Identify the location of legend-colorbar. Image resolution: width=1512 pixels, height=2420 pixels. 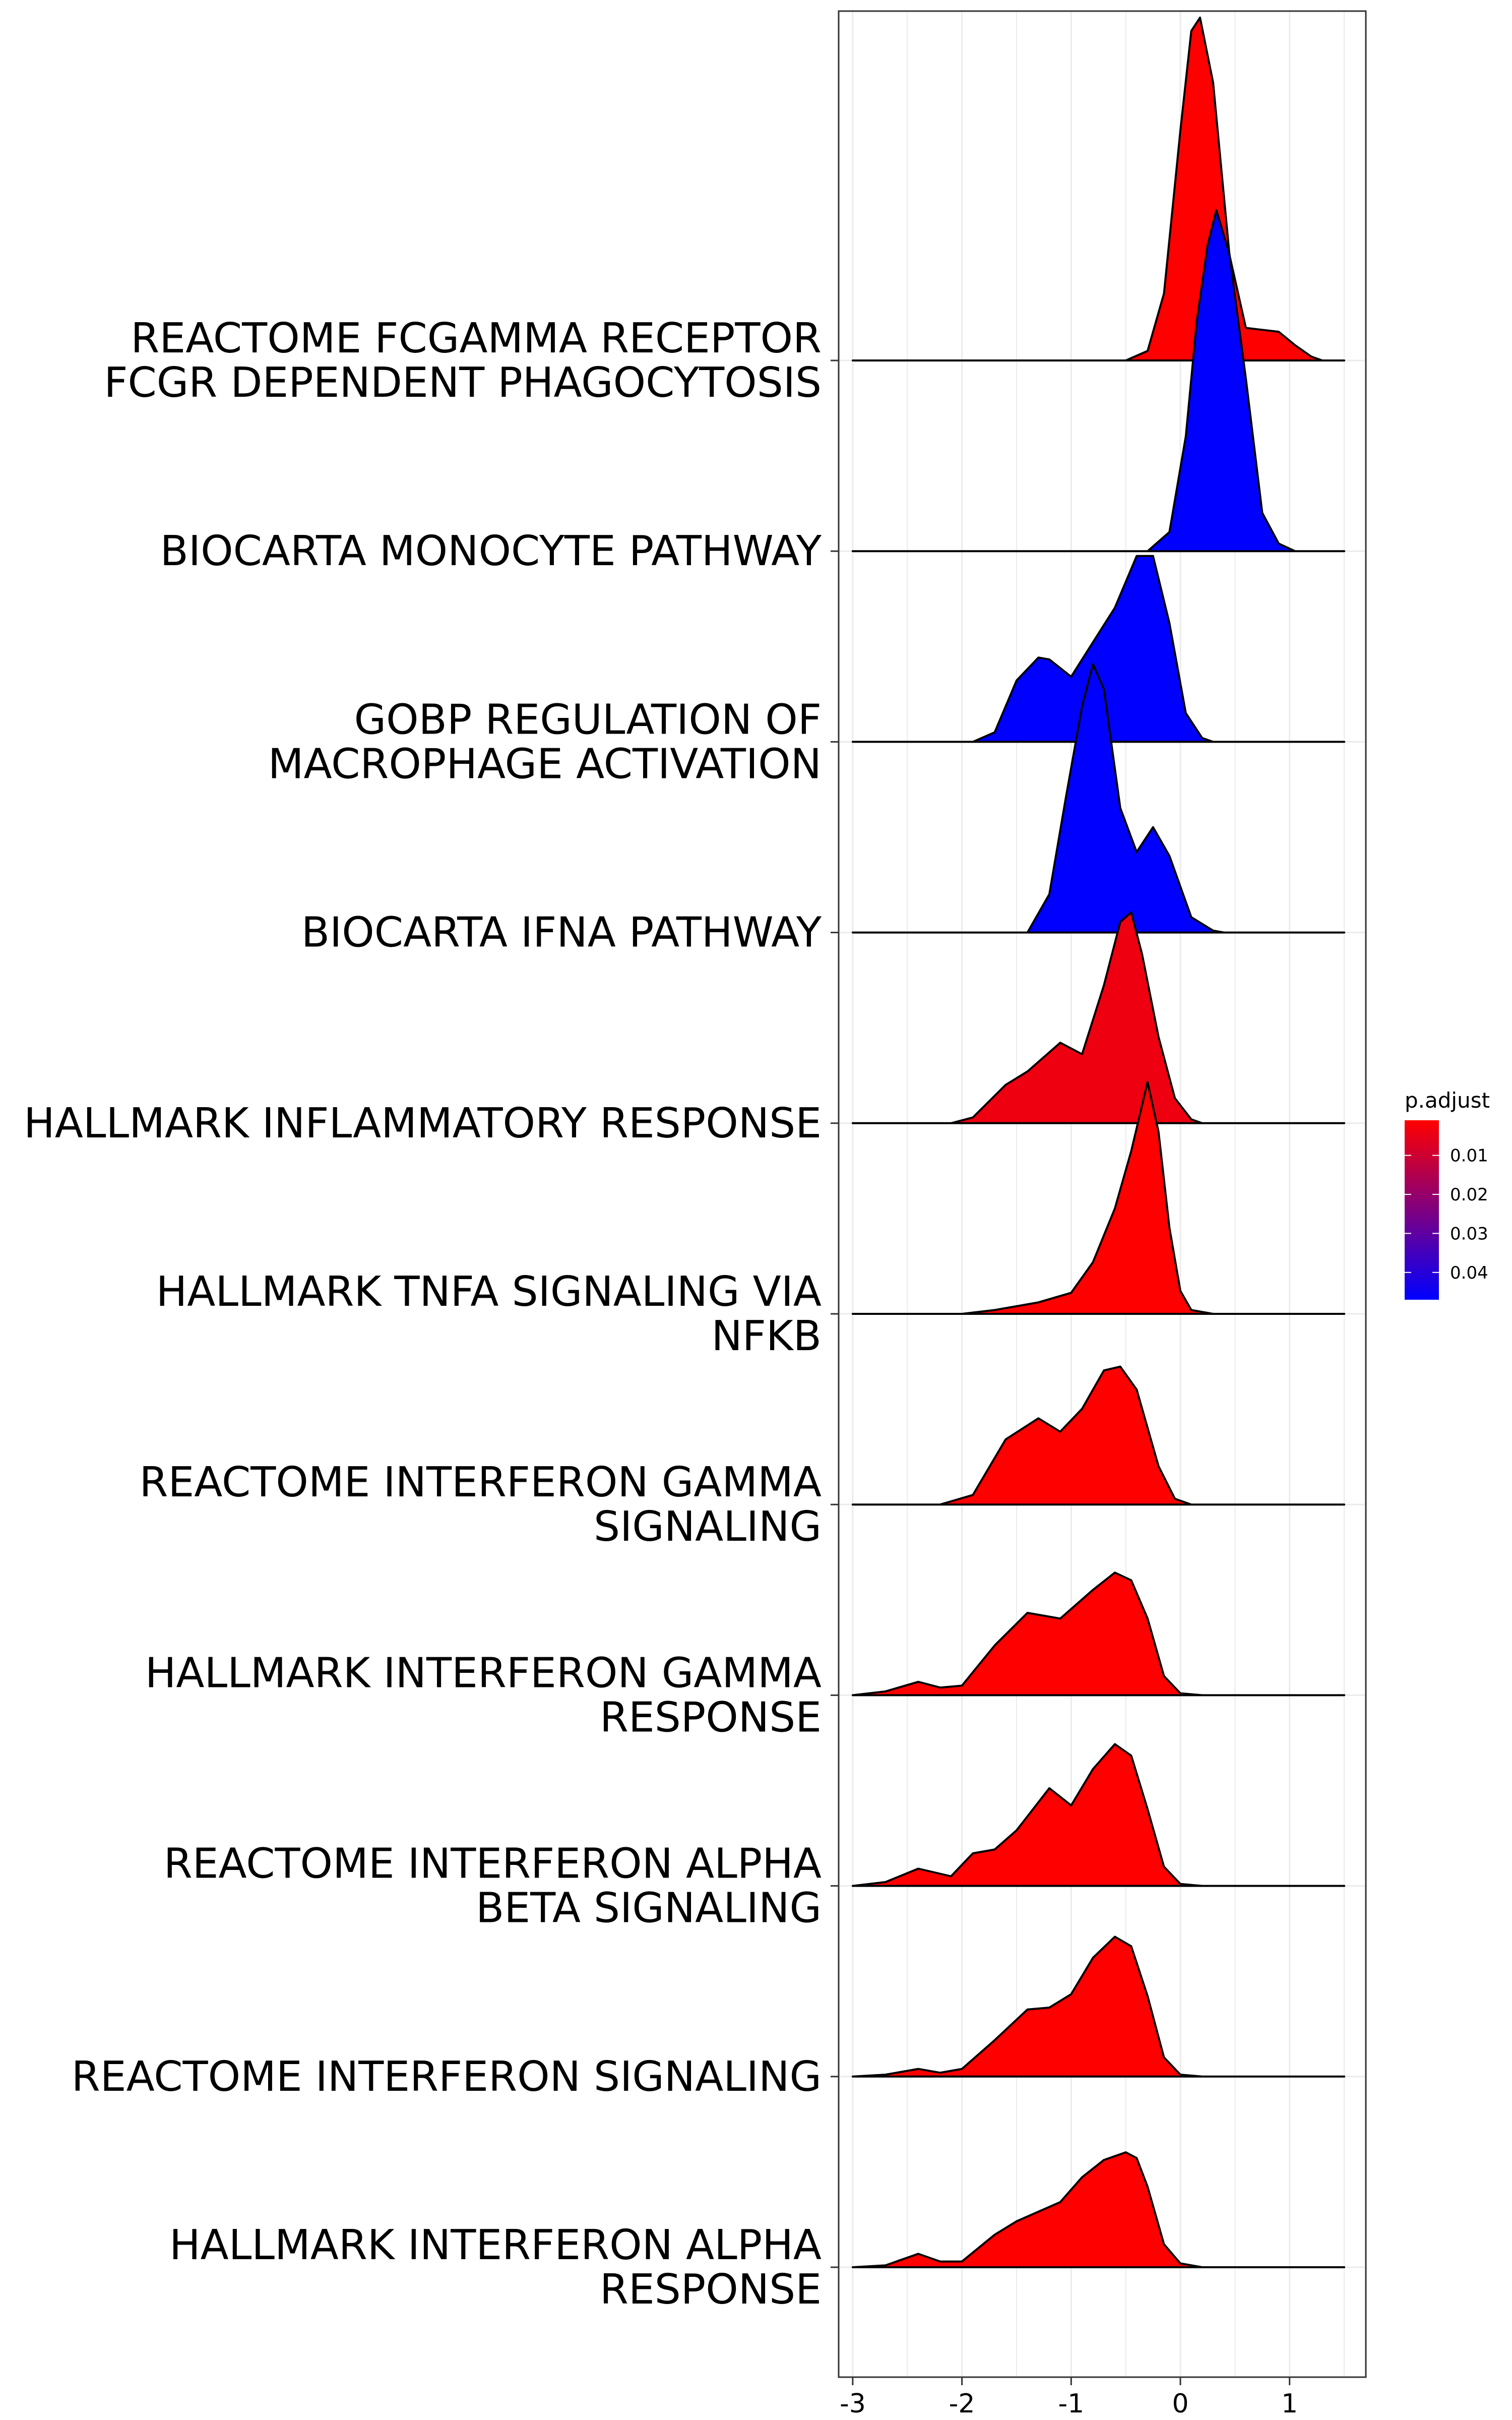
(1422, 1210).